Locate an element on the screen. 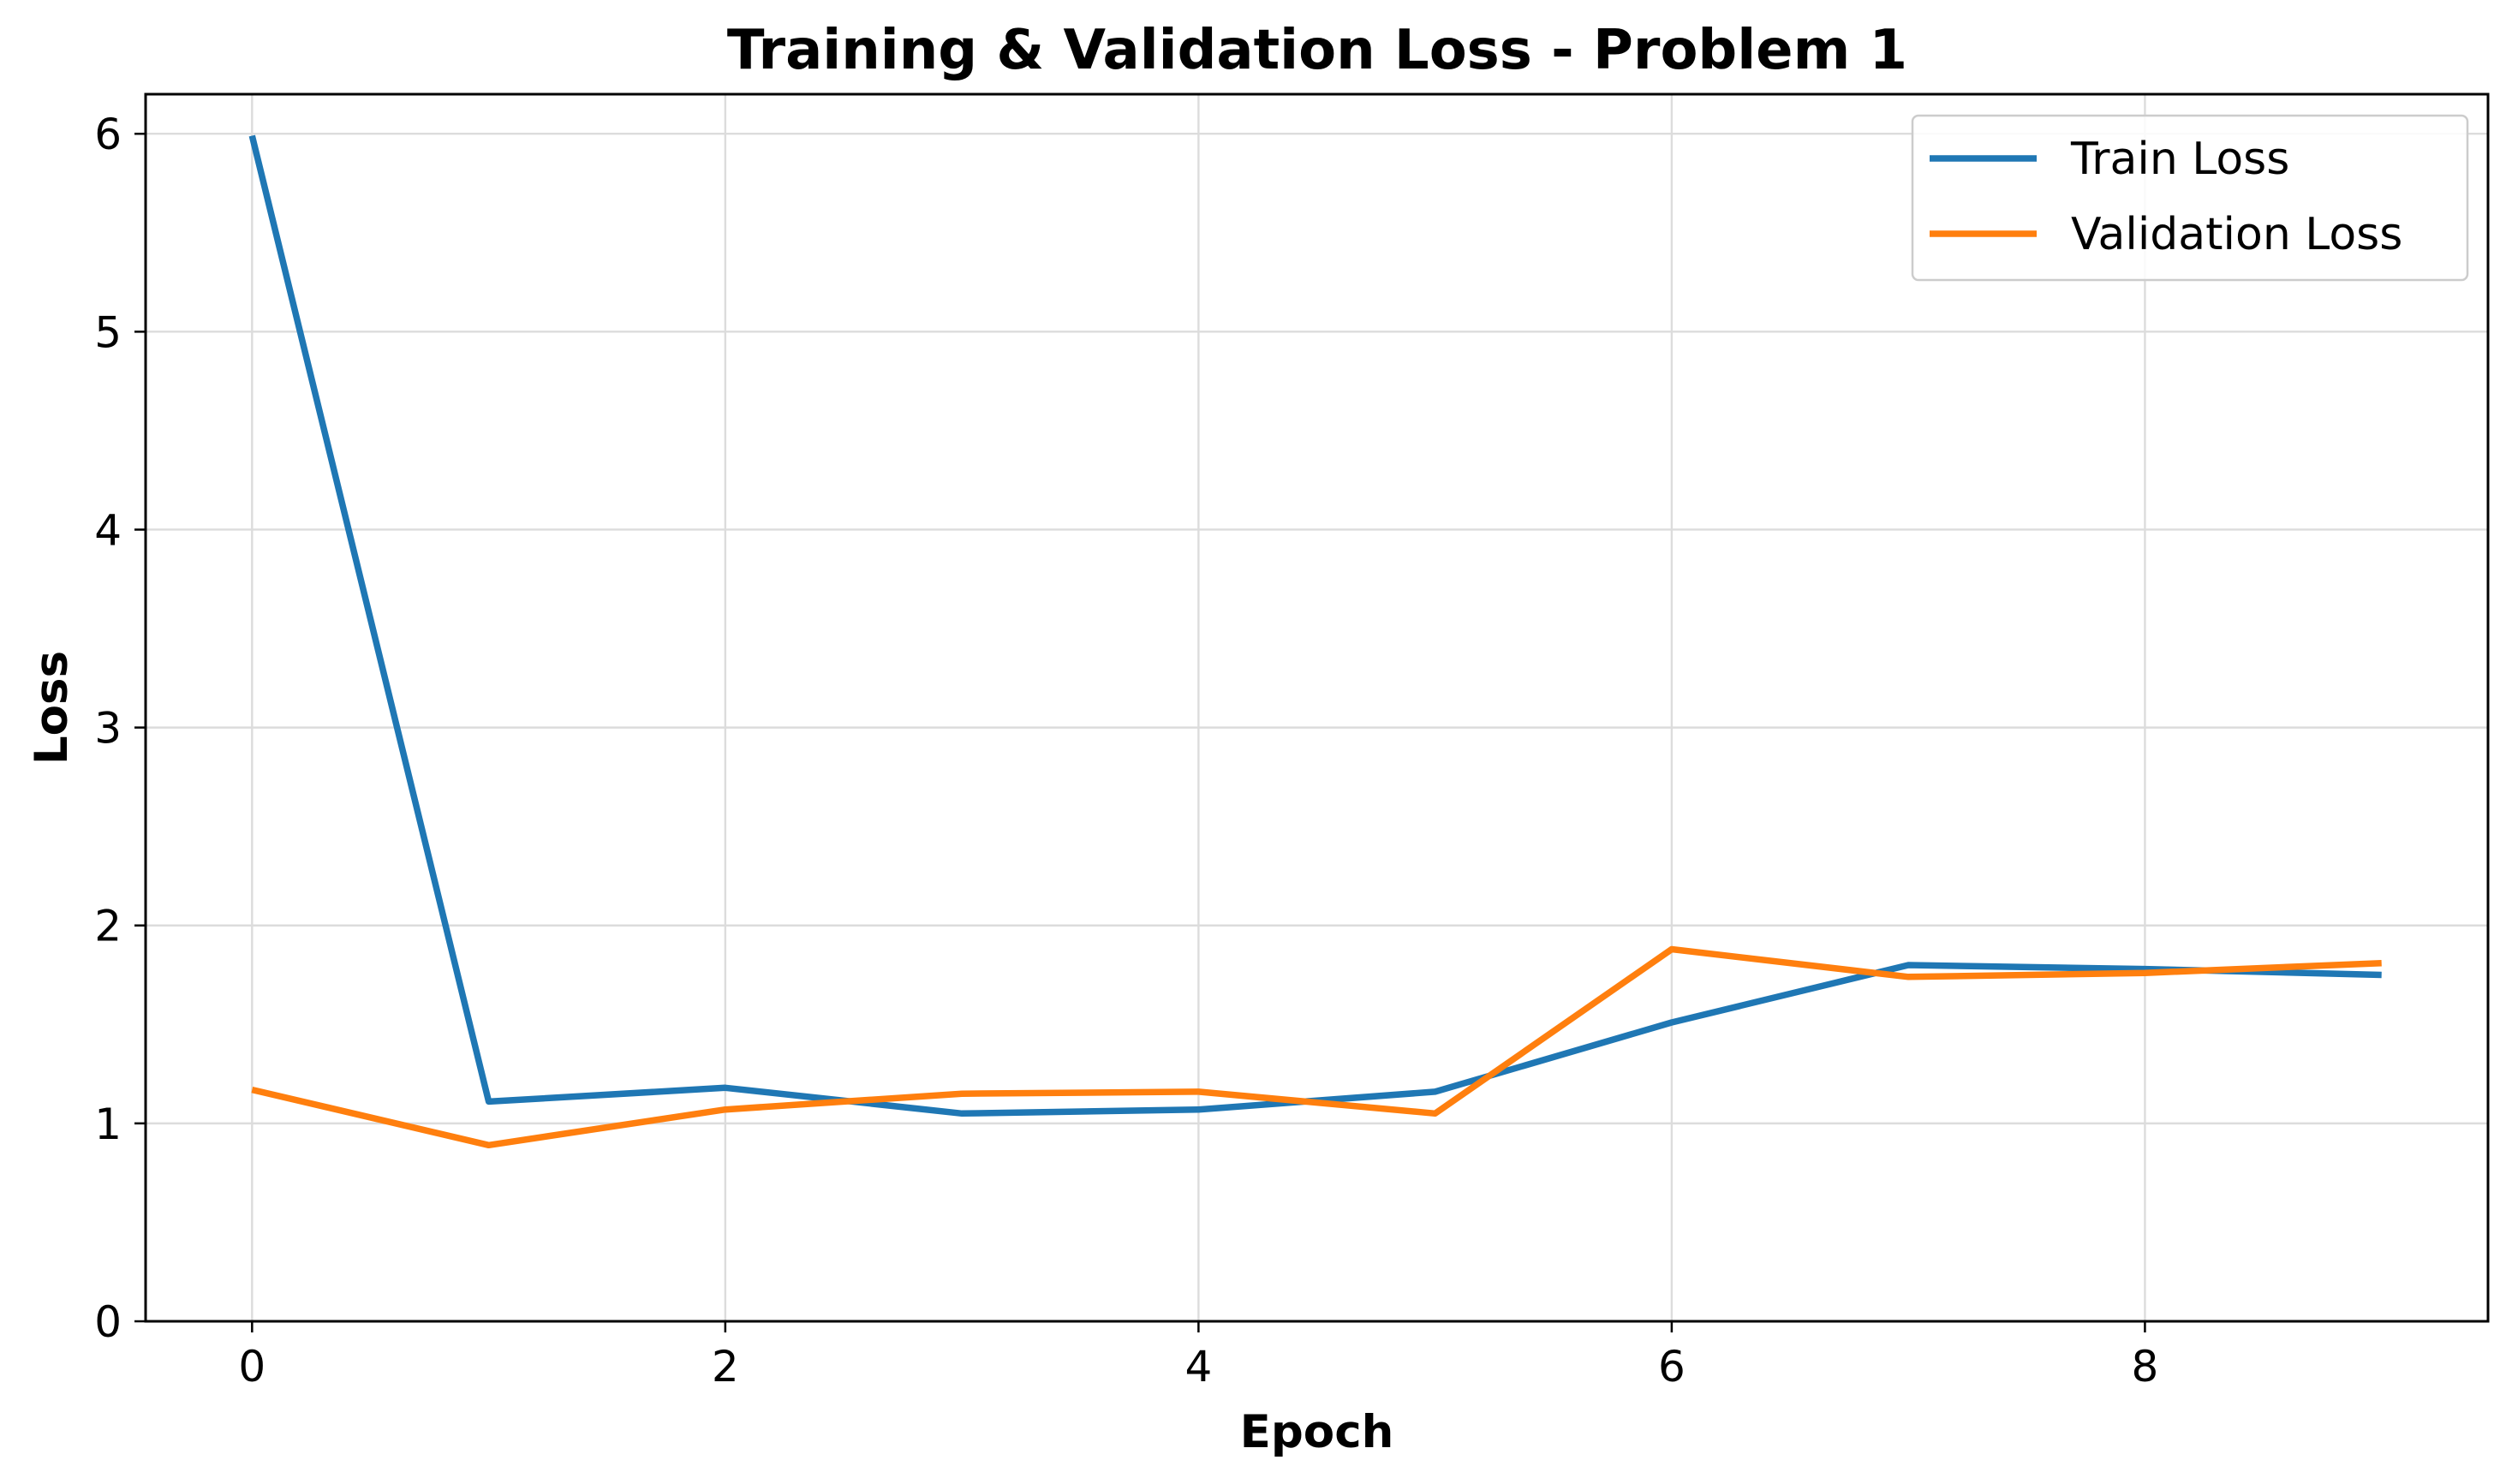  x-tick-label: 8 is located at coordinates (2145, 1367).